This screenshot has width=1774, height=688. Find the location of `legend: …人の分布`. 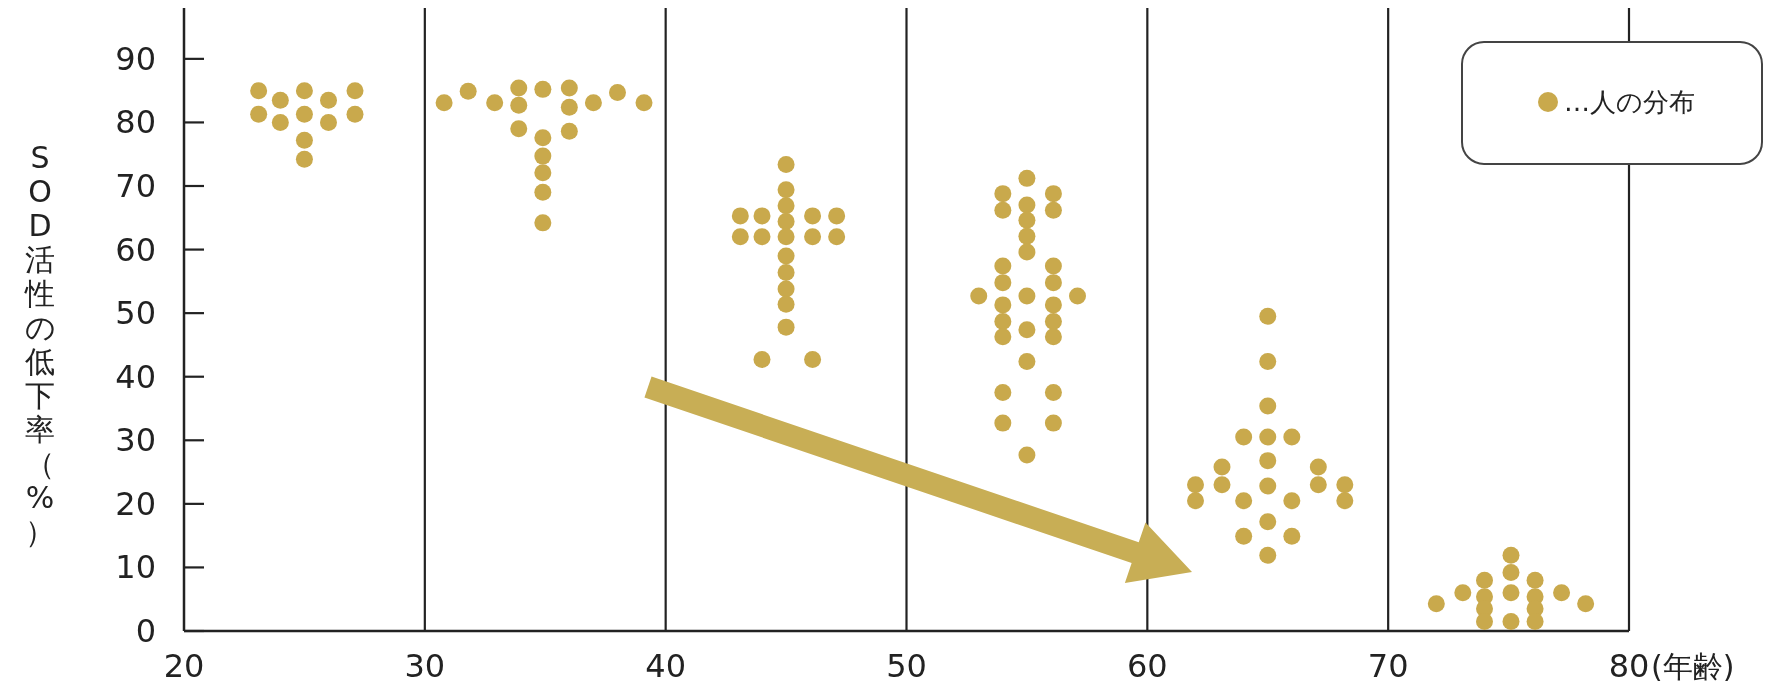

legend: …人の分布 is located at coordinates (1612, 103).